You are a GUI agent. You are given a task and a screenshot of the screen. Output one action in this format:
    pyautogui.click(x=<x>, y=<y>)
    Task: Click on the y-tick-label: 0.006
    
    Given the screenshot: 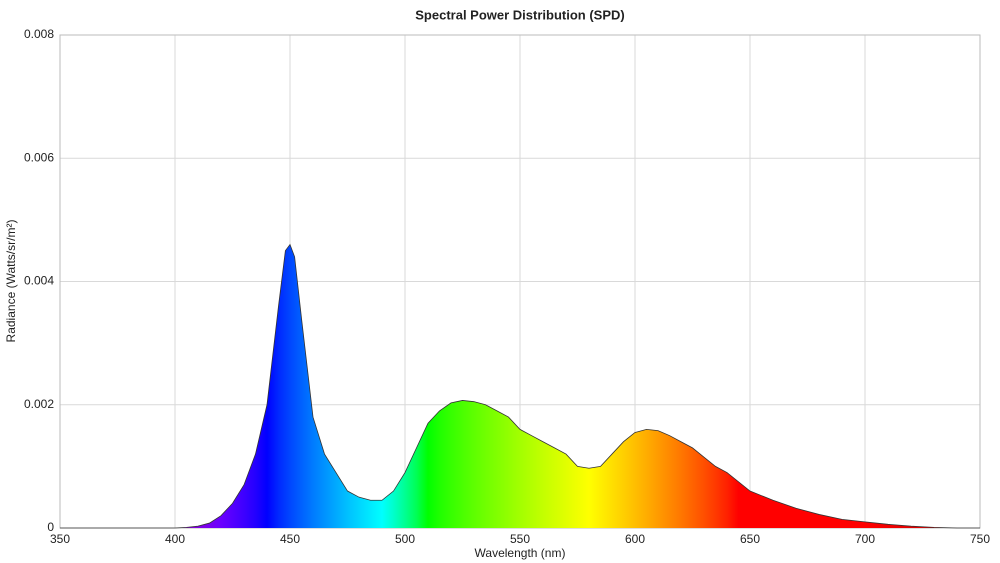 What is the action you would take?
    pyautogui.click(x=39, y=157)
    